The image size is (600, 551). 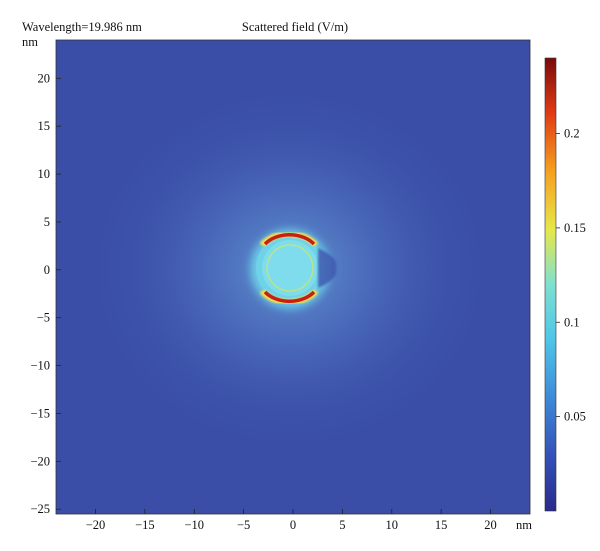 What do you see at coordinates (392, 525) in the screenshot?
I see `x-tick-label: 10` at bounding box center [392, 525].